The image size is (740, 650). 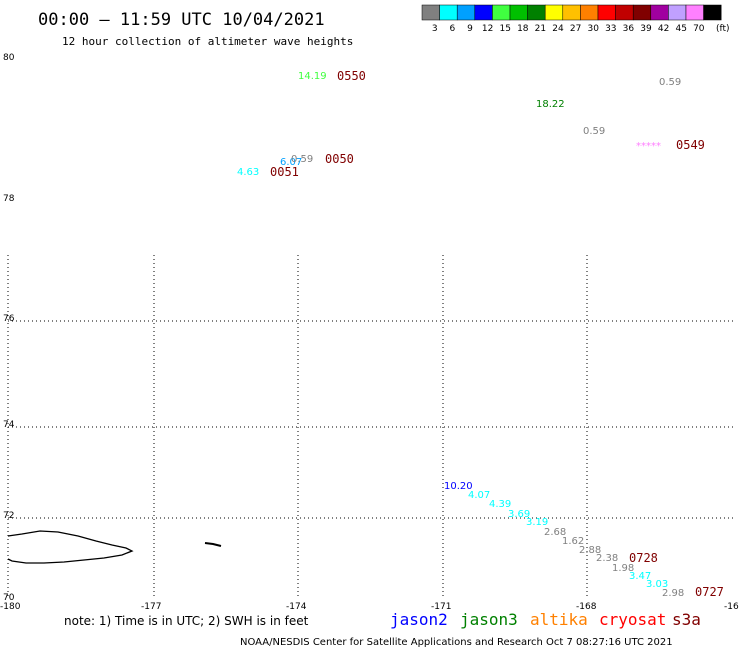 What do you see at coordinates (623, 568) in the screenshot?
I see `swh-value: 1.98` at bounding box center [623, 568].